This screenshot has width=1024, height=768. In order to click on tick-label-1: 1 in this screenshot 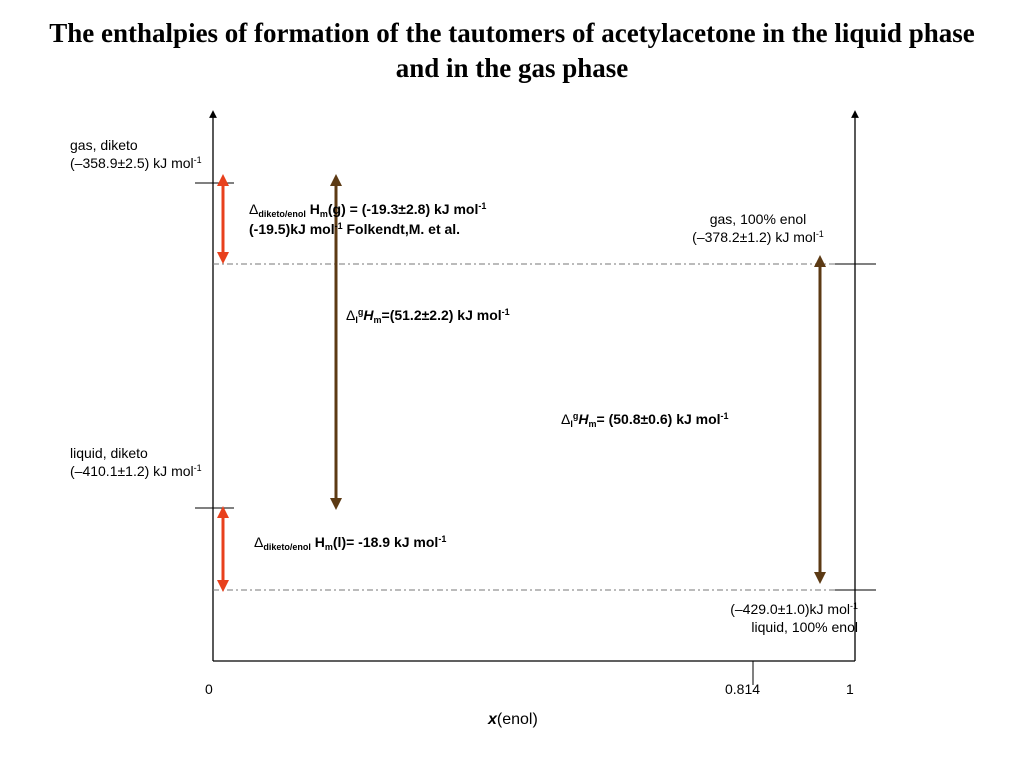, I will do `click(850, 689)`.